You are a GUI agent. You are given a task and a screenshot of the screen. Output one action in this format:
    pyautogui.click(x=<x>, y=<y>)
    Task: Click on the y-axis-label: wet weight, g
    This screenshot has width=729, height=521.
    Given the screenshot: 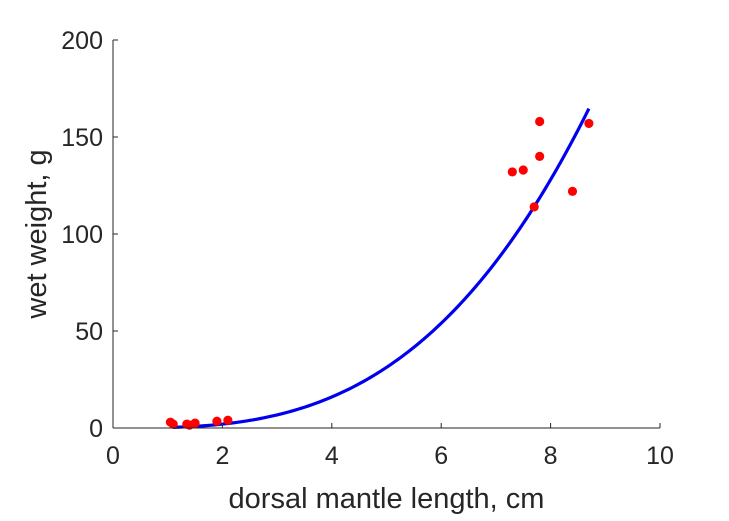 What is the action you would take?
    pyautogui.click(x=37, y=234)
    